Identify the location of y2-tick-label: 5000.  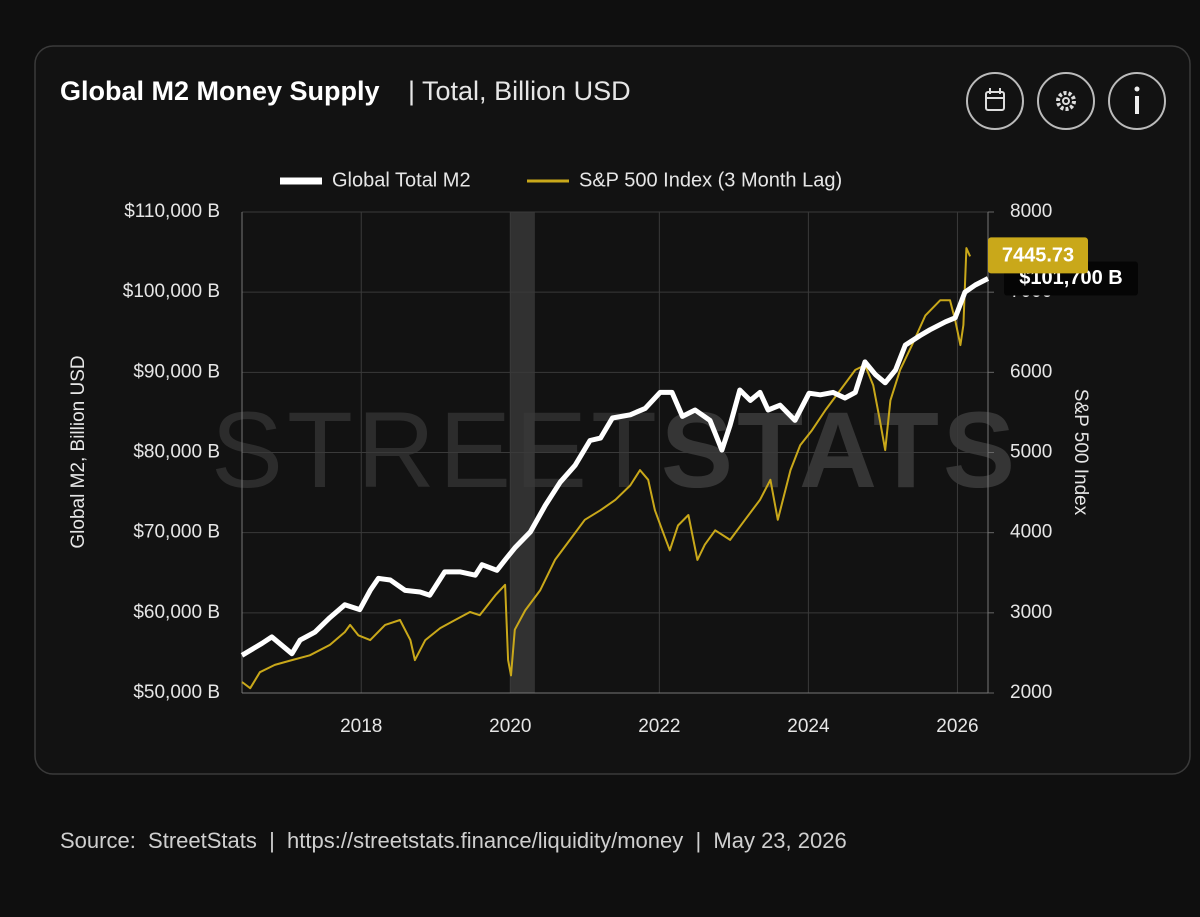
(1031, 452).